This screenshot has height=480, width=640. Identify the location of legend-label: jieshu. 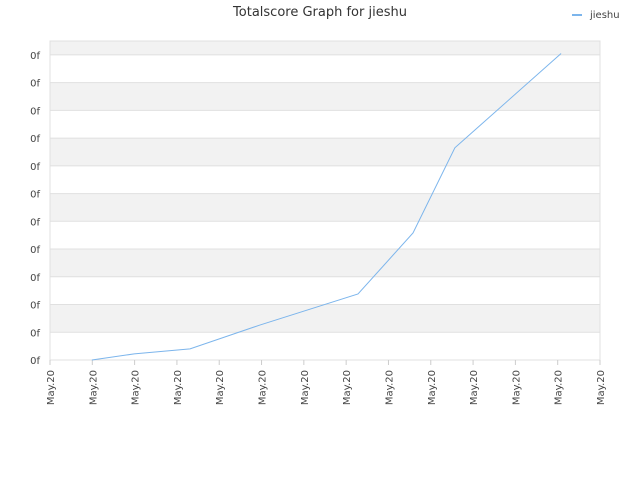
(604, 15).